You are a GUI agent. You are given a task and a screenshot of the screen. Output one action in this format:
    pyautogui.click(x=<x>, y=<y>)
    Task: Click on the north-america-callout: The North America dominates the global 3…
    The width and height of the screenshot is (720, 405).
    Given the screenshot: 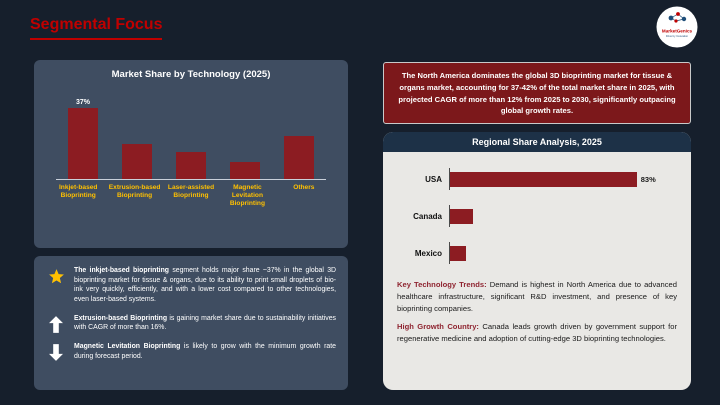 What is the action you would take?
    pyautogui.click(x=537, y=93)
    